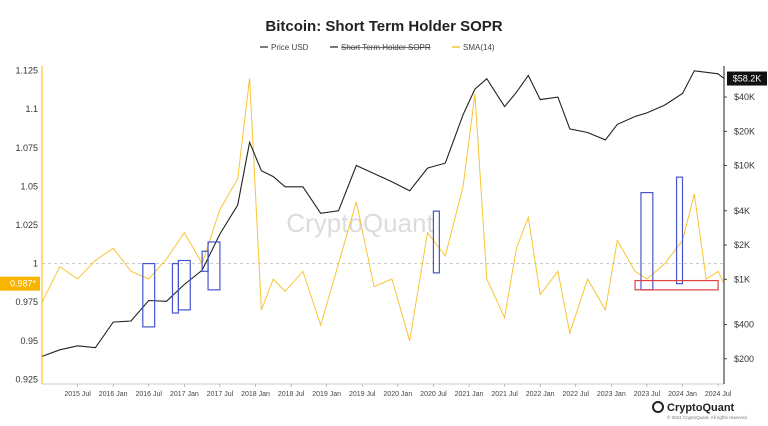 This screenshot has width=768, height=426. Describe the element at coordinates (383, 26) in the screenshot. I see `chart-title: Bitcoin: Short Term Holder SOPR` at that location.